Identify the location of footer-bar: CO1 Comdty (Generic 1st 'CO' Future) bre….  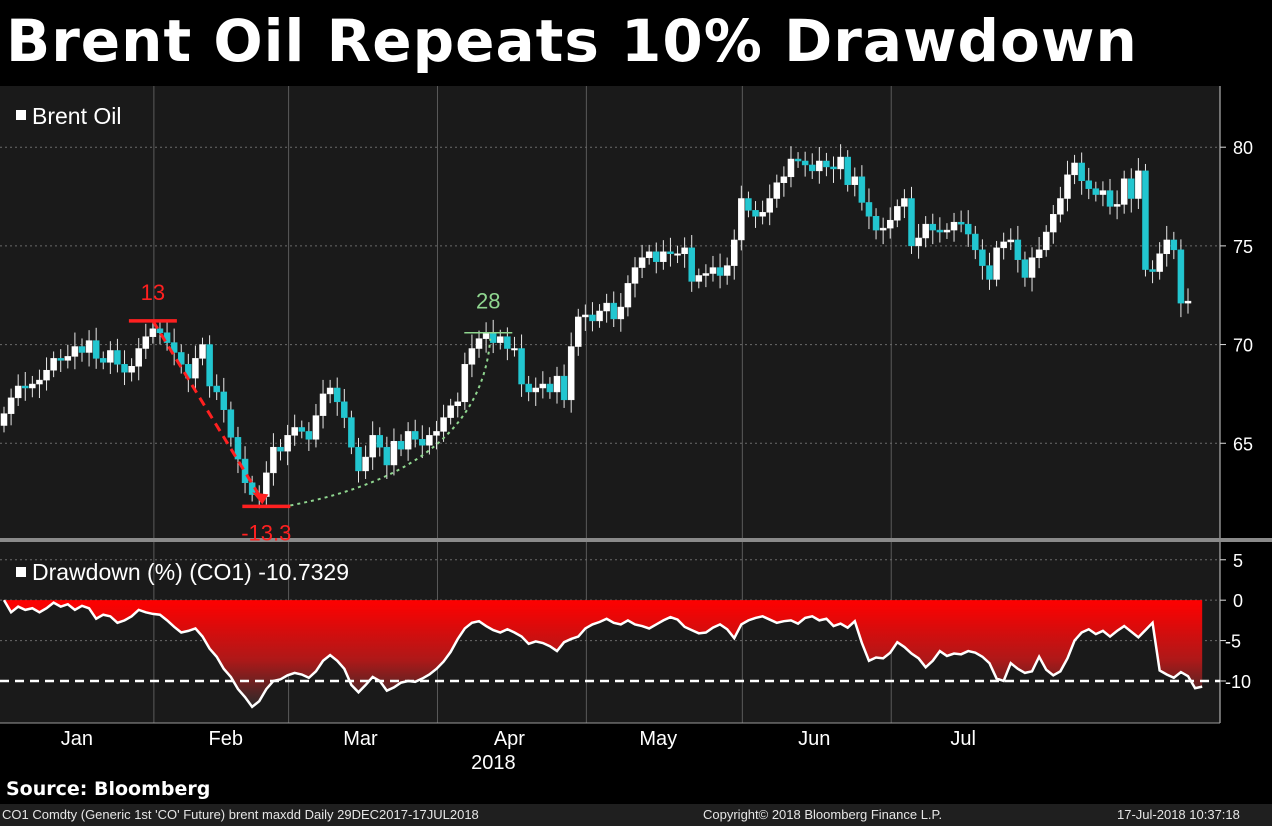
(636, 815).